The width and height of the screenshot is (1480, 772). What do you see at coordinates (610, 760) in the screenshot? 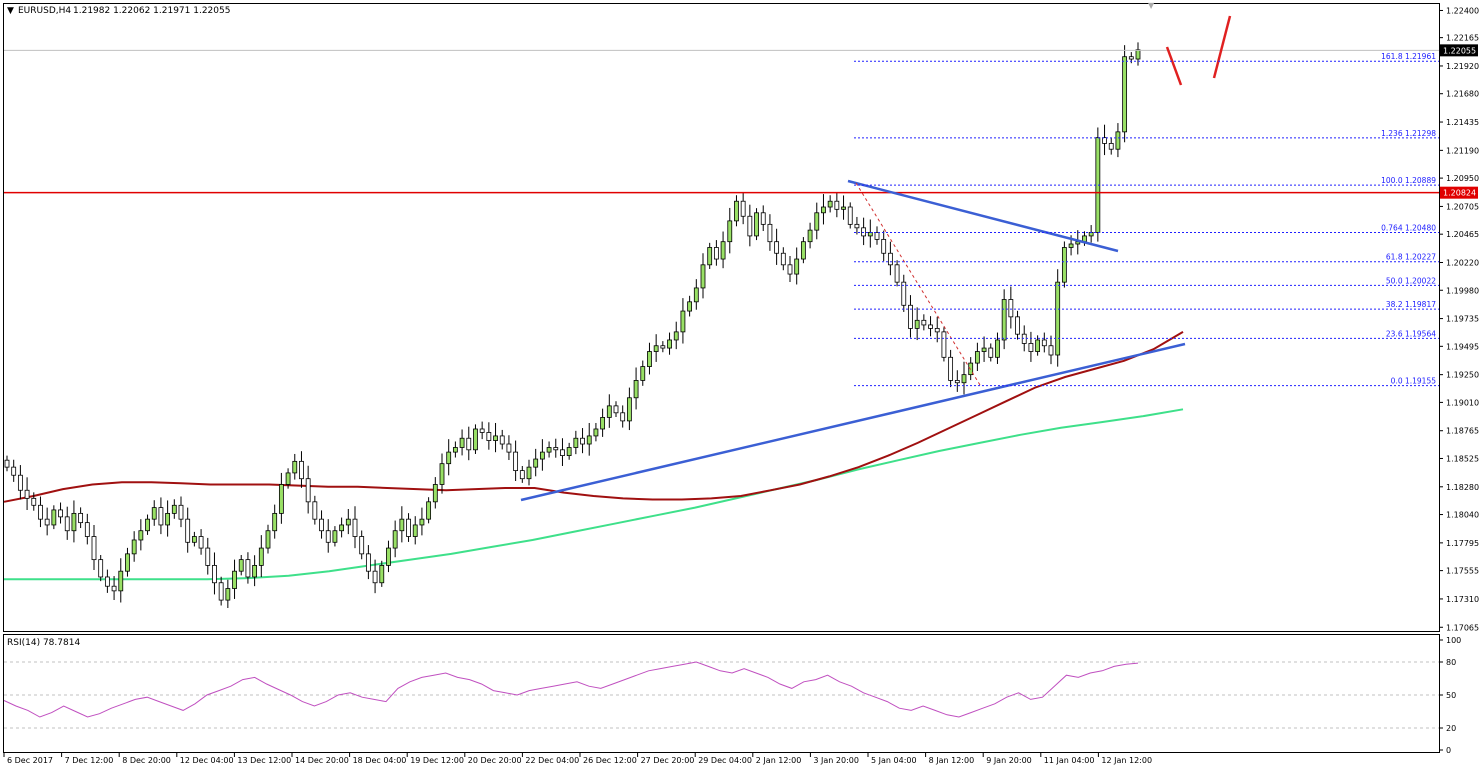
I see `time-axis-tick-label: 26 Dec 12:00` at bounding box center [610, 760].